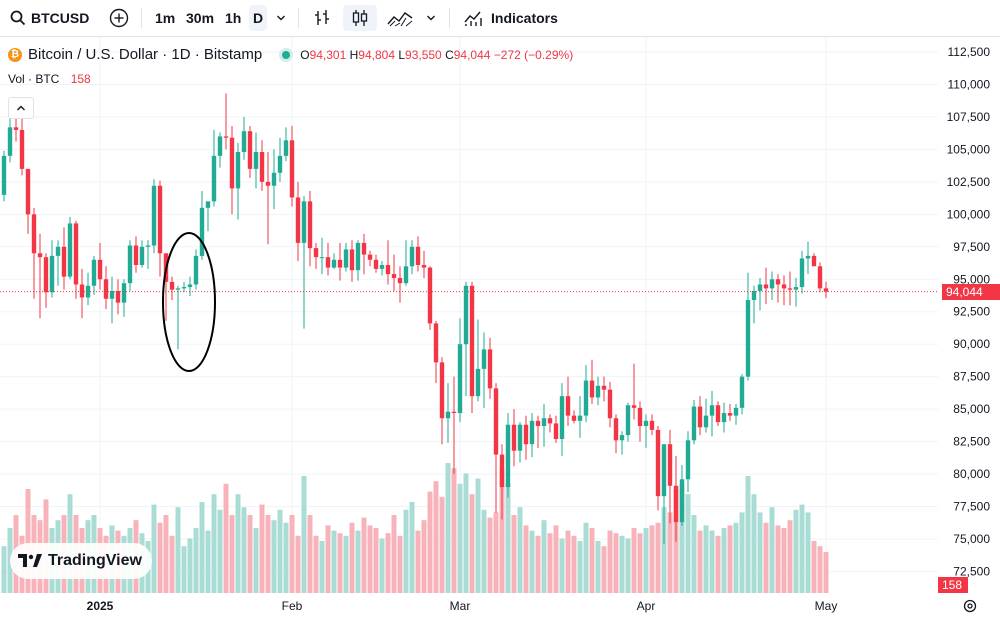  I want to click on indicators-button: Indicators, so click(510, 18).